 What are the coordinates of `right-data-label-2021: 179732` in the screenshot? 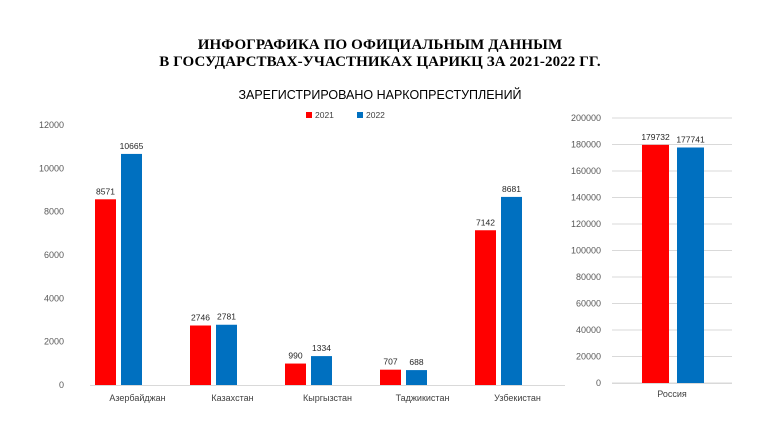 It's located at (655, 137).